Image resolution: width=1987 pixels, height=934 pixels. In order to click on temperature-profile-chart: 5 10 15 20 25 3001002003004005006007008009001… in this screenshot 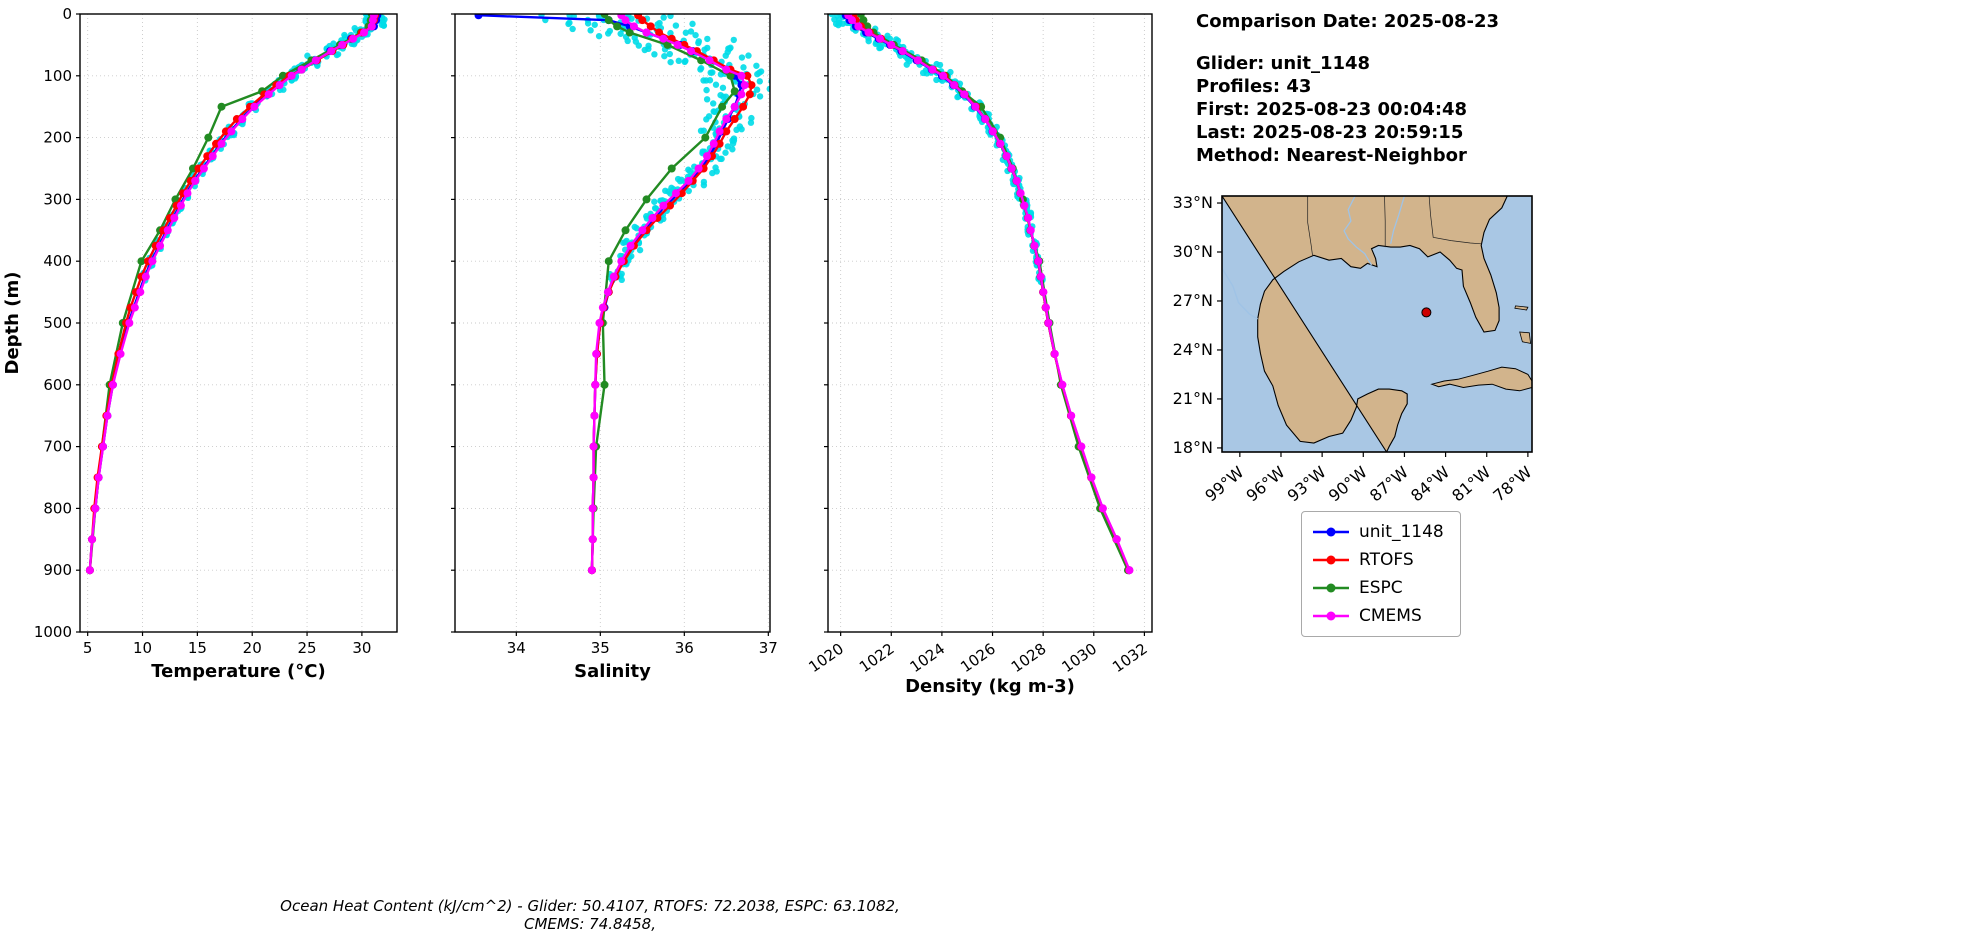, I will do `click(200, 343)`.